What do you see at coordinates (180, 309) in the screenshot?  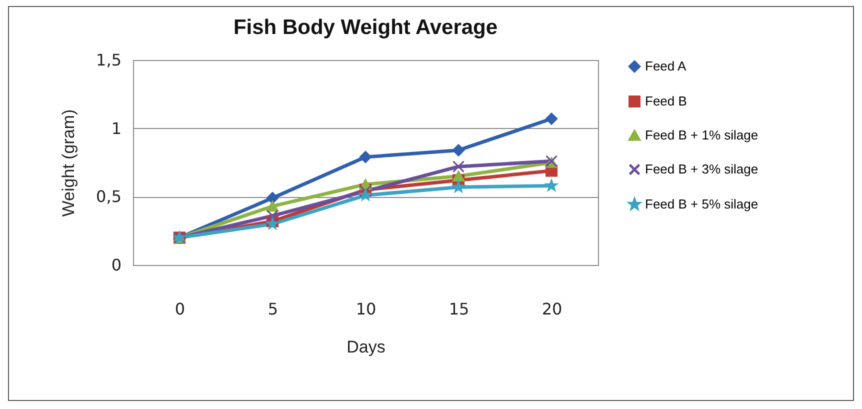 I see `x-tick-label: 0` at bounding box center [180, 309].